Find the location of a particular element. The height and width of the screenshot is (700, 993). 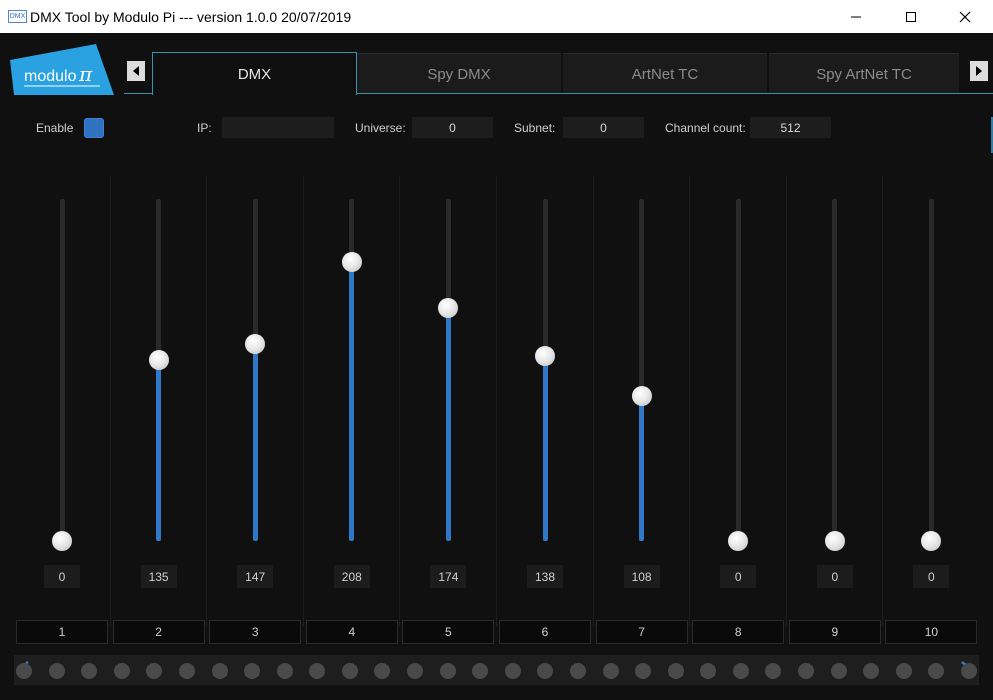

app-icon: DMX is located at coordinates (17, 16).